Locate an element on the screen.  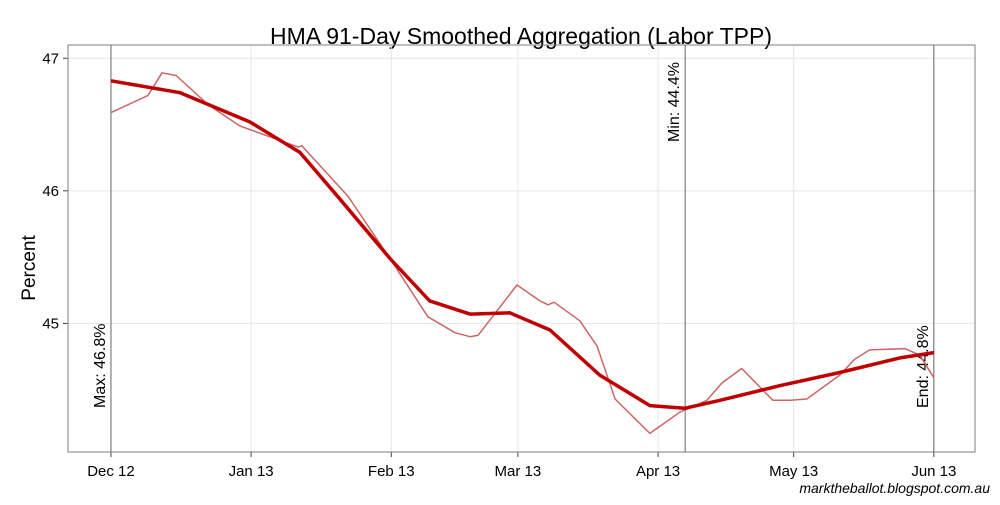
annotation-text: Max: 46.8% is located at coordinates (100, 366).